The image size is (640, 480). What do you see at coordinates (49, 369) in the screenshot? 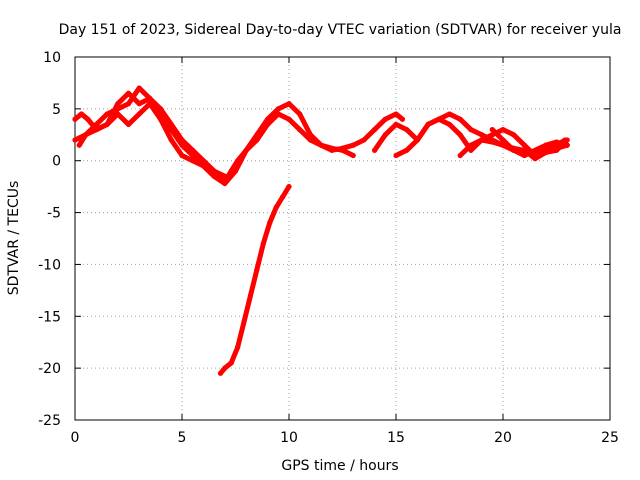
I see `y-tick-label: -20` at bounding box center [49, 369].